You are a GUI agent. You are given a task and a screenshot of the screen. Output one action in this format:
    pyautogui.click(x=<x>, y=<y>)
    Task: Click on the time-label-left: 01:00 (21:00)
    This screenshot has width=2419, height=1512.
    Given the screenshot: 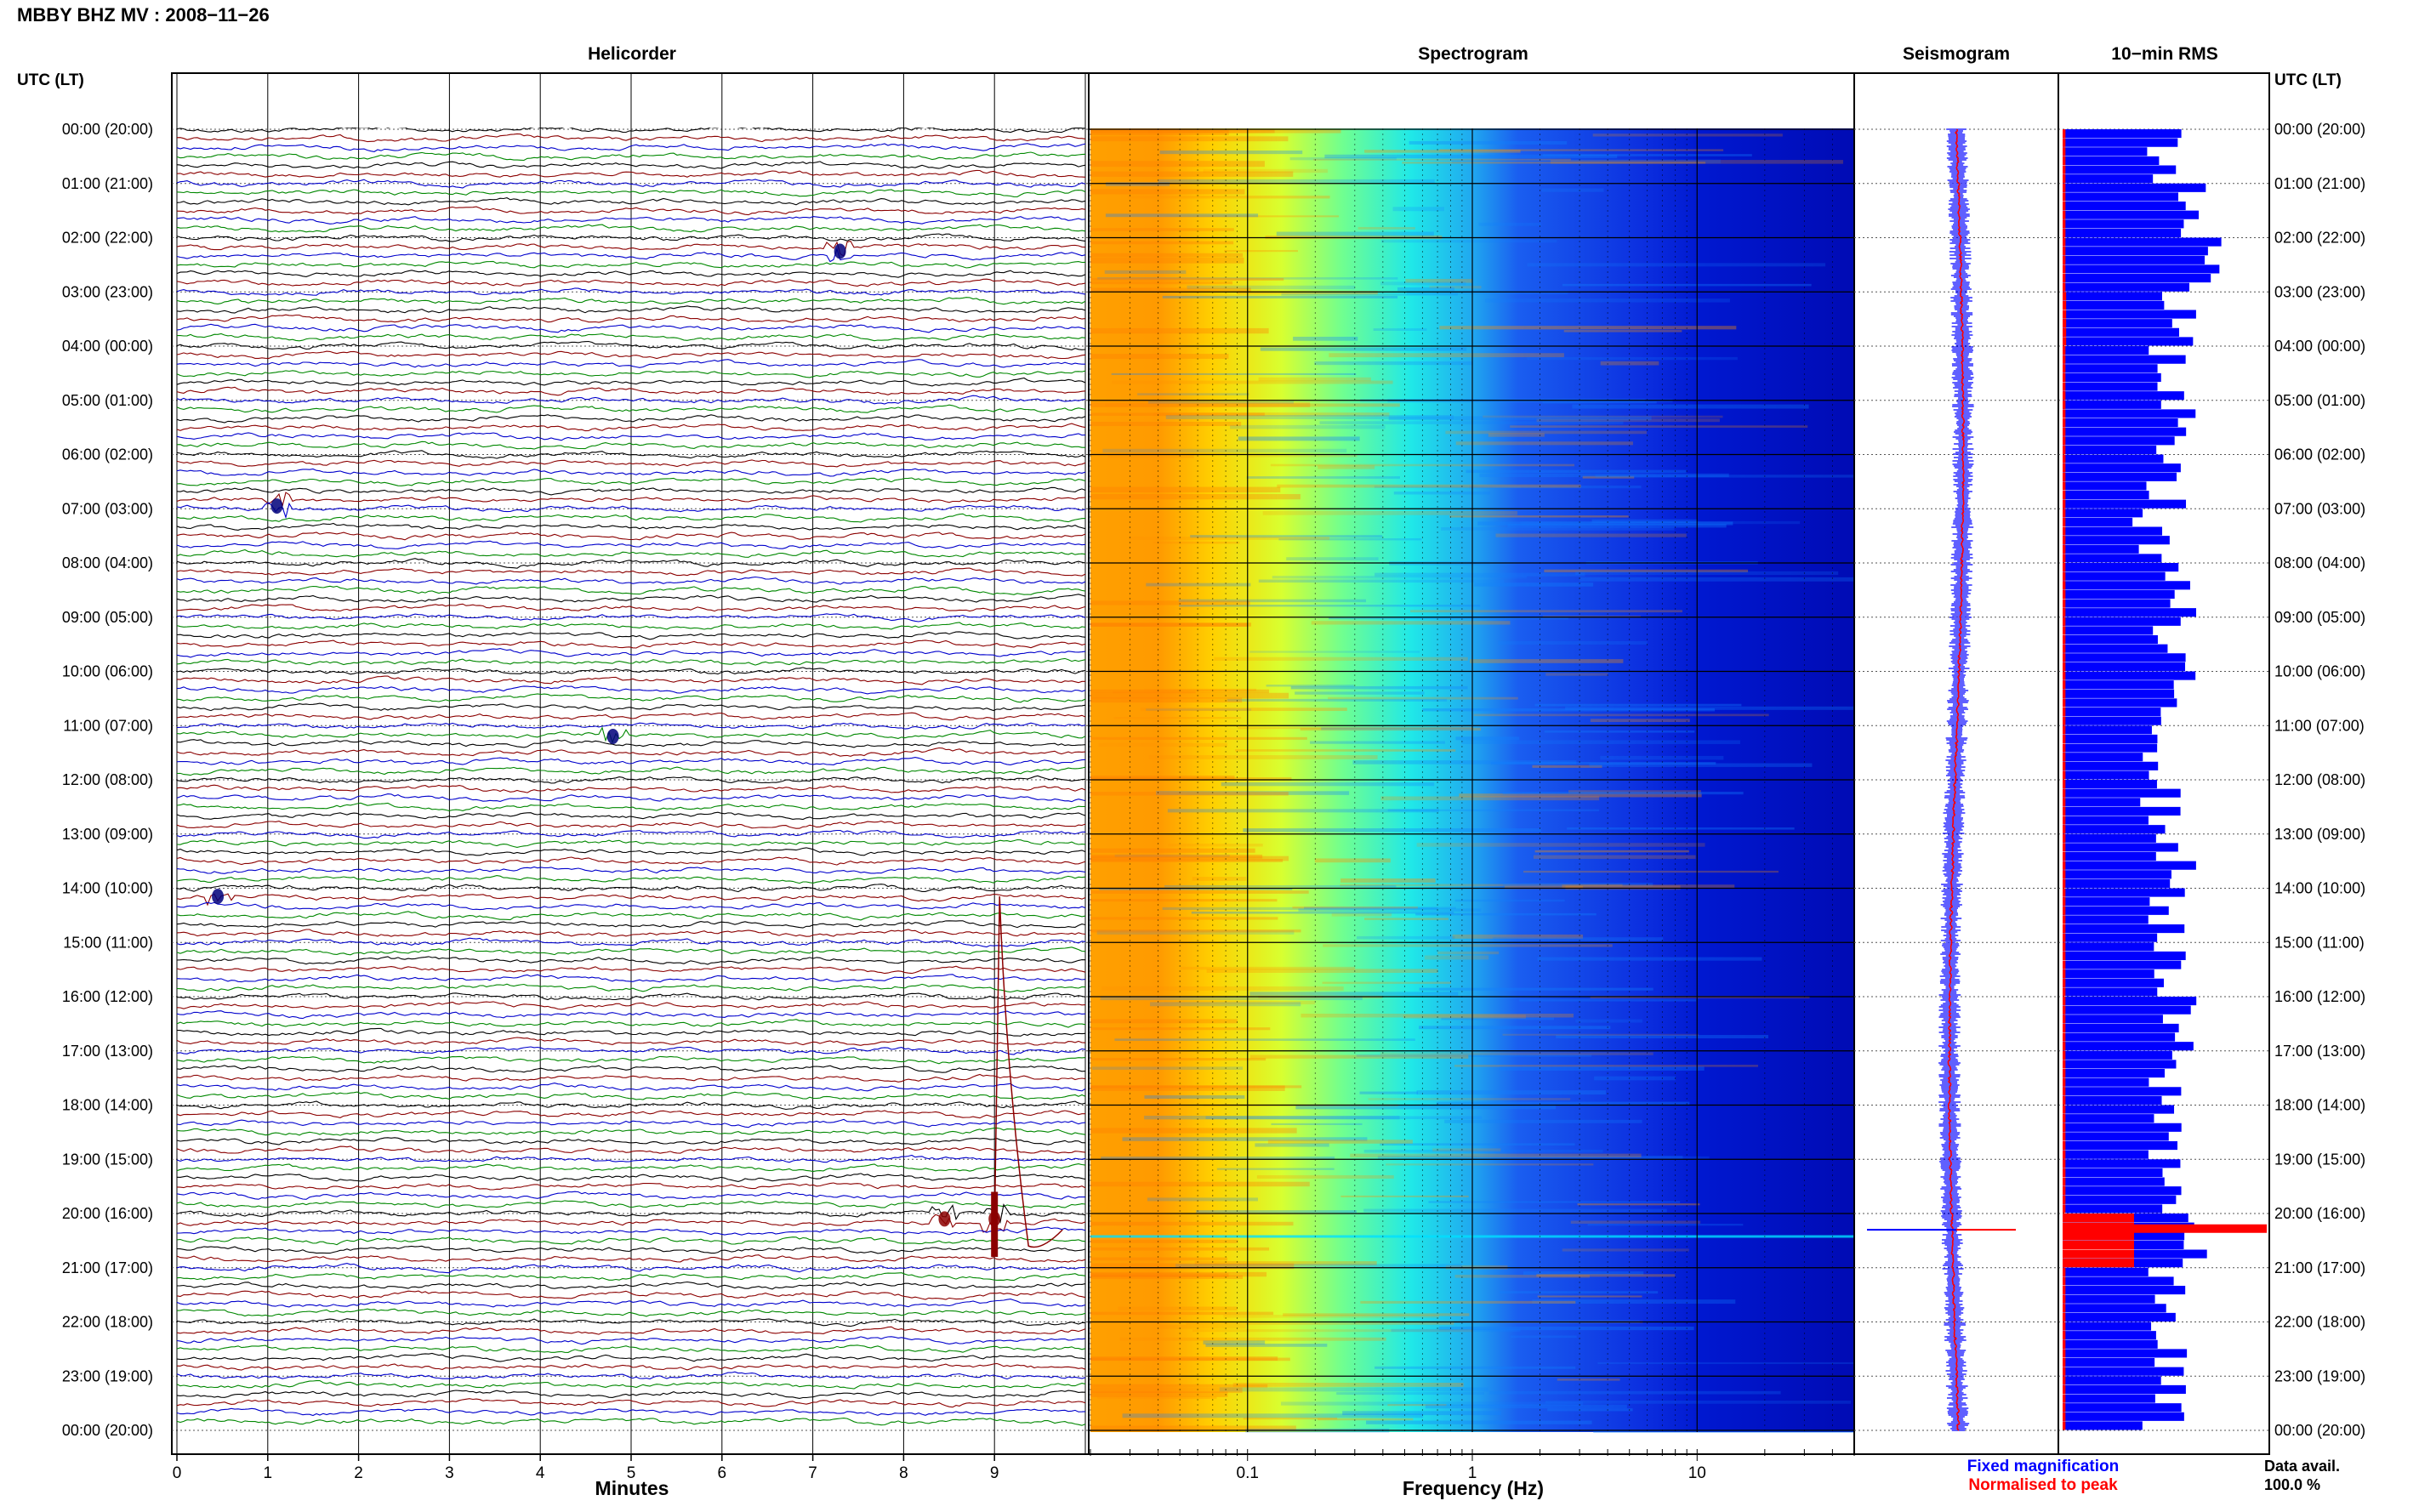 What is the action you would take?
    pyautogui.click(x=107, y=183)
    